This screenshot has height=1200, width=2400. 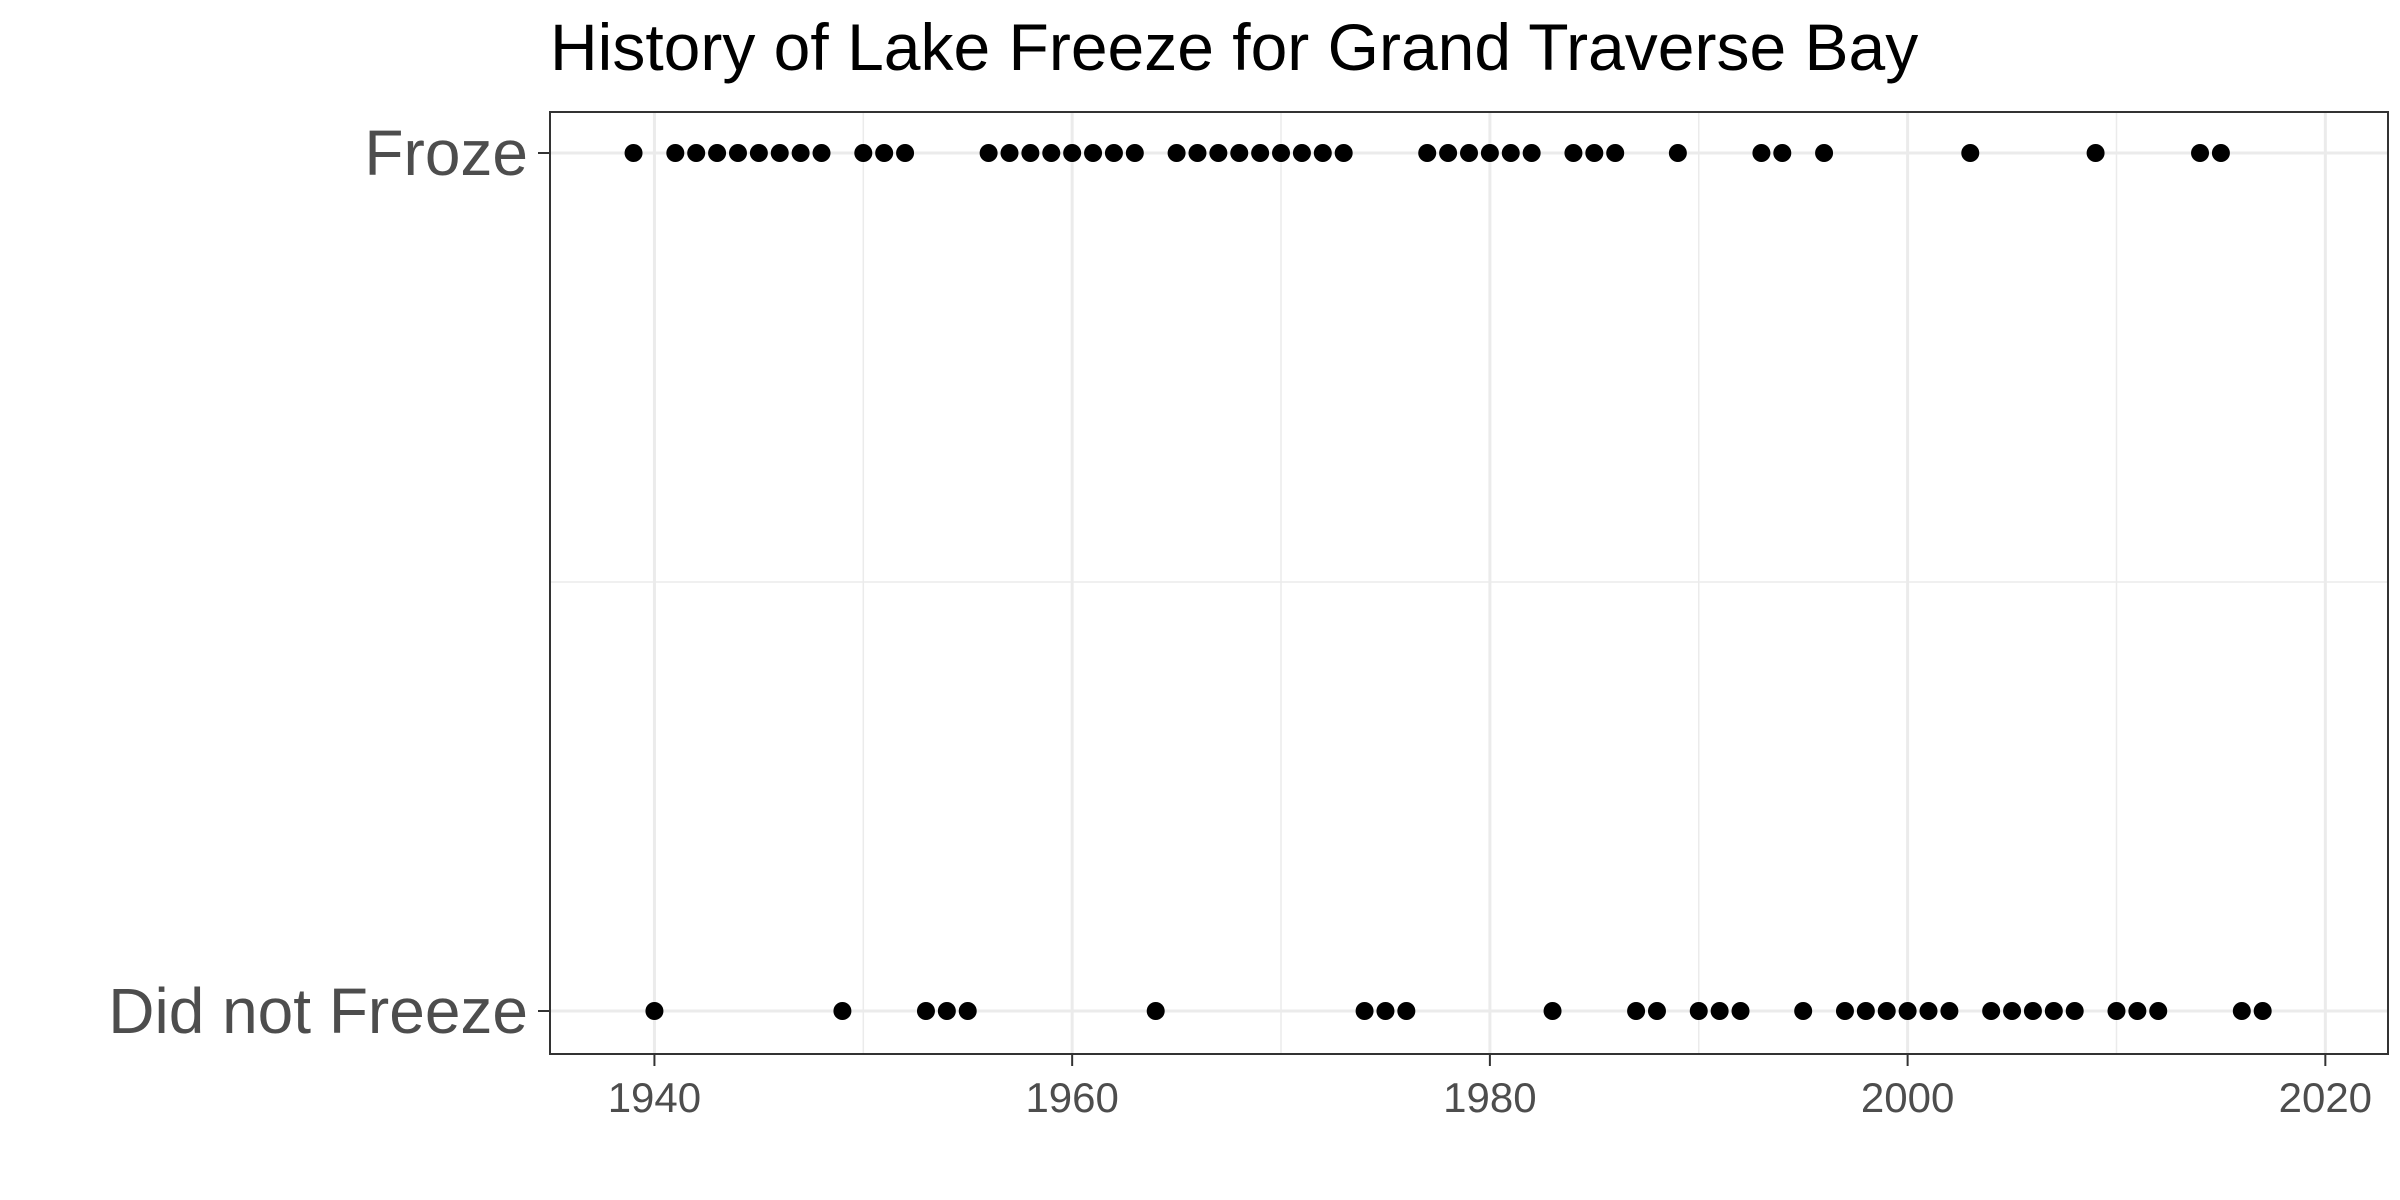 What do you see at coordinates (329, 582) in the screenshot?
I see `y-axis: Did not Freeze Froze` at bounding box center [329, 582].